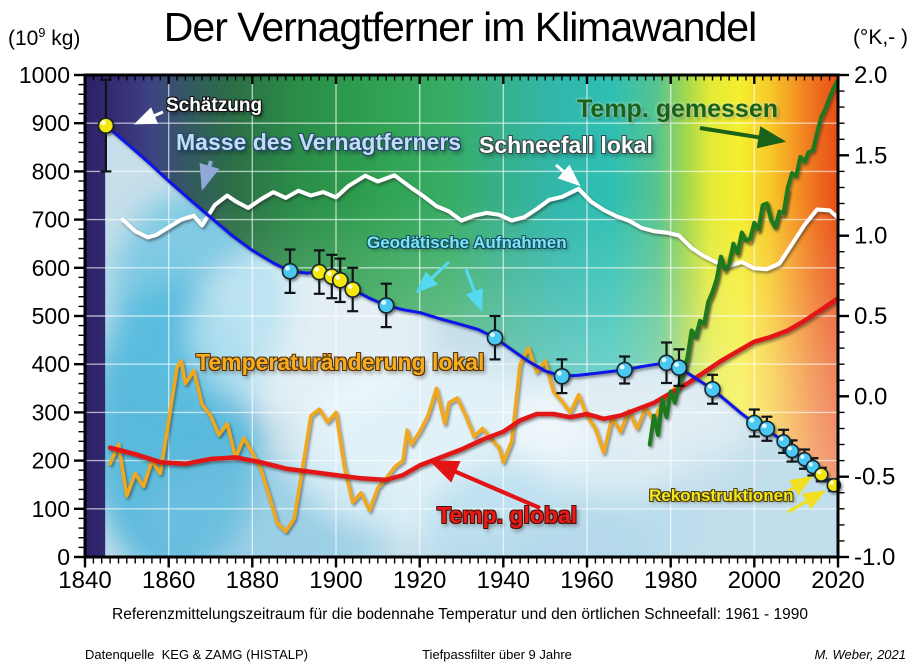 The height and width of the screenshot is (672, 920). I want to click on svg-text: 1900, so click(335, 580).